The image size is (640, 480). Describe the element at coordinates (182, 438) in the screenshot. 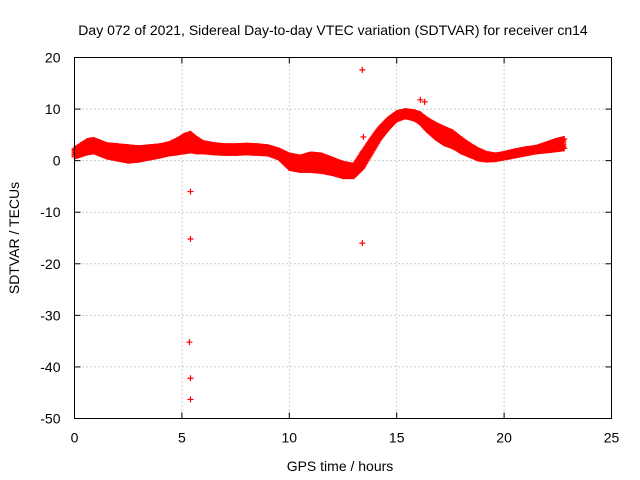

I see `x-tick-label: 5` at that location.